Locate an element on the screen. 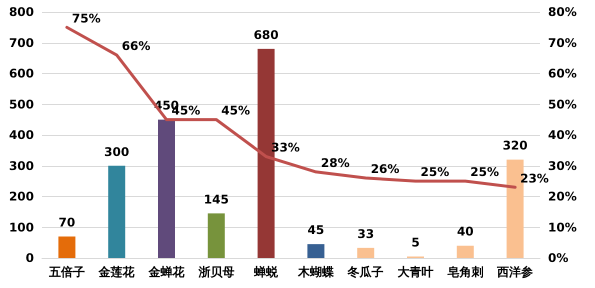 The width and height of the screenshot is (595, 288). y2-tick-label: 70% is located at coordinates (562, 43).